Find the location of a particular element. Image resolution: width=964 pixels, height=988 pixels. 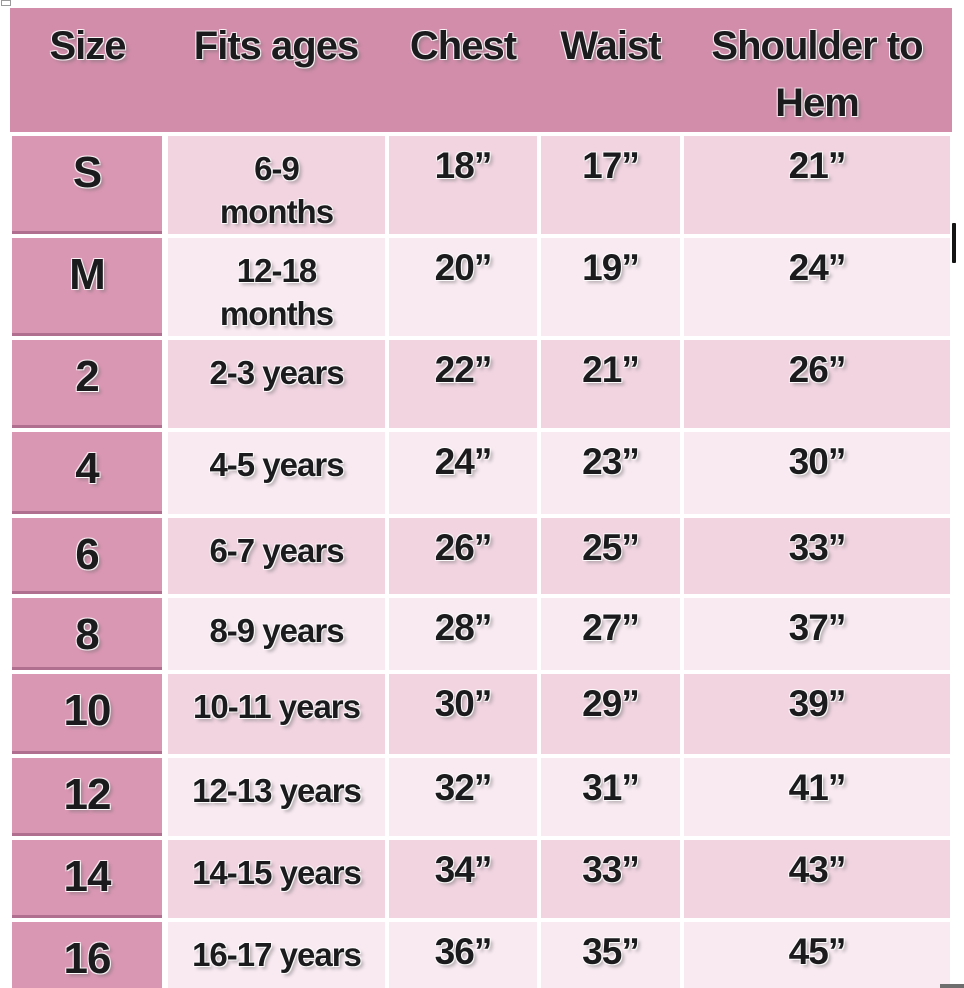

cell-size: 16 is located at coordinates (88, 952).